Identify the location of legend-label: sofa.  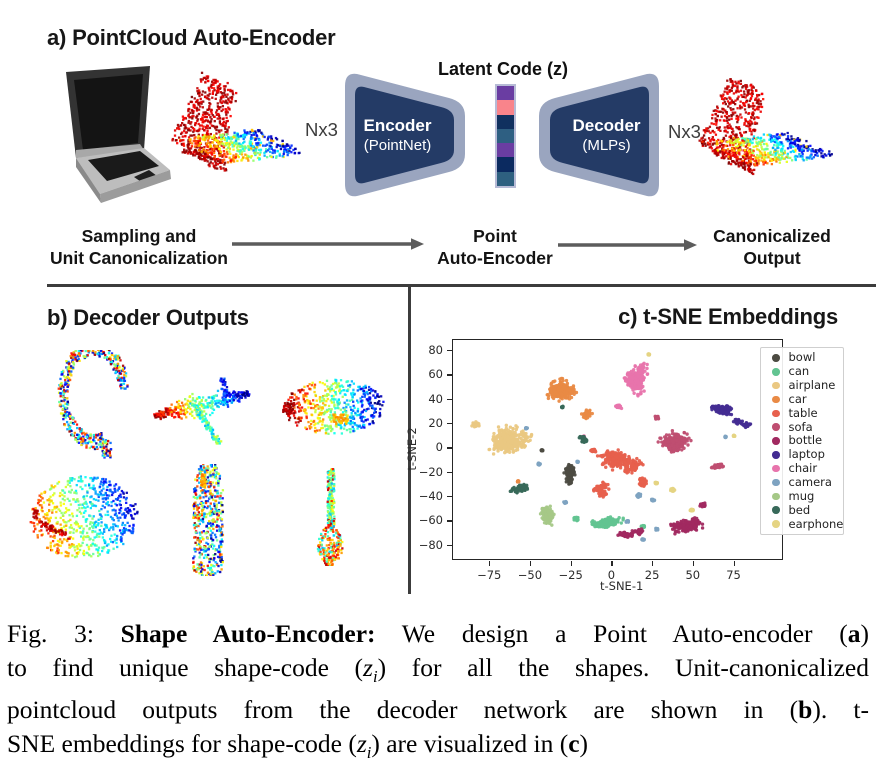
(800, 426).